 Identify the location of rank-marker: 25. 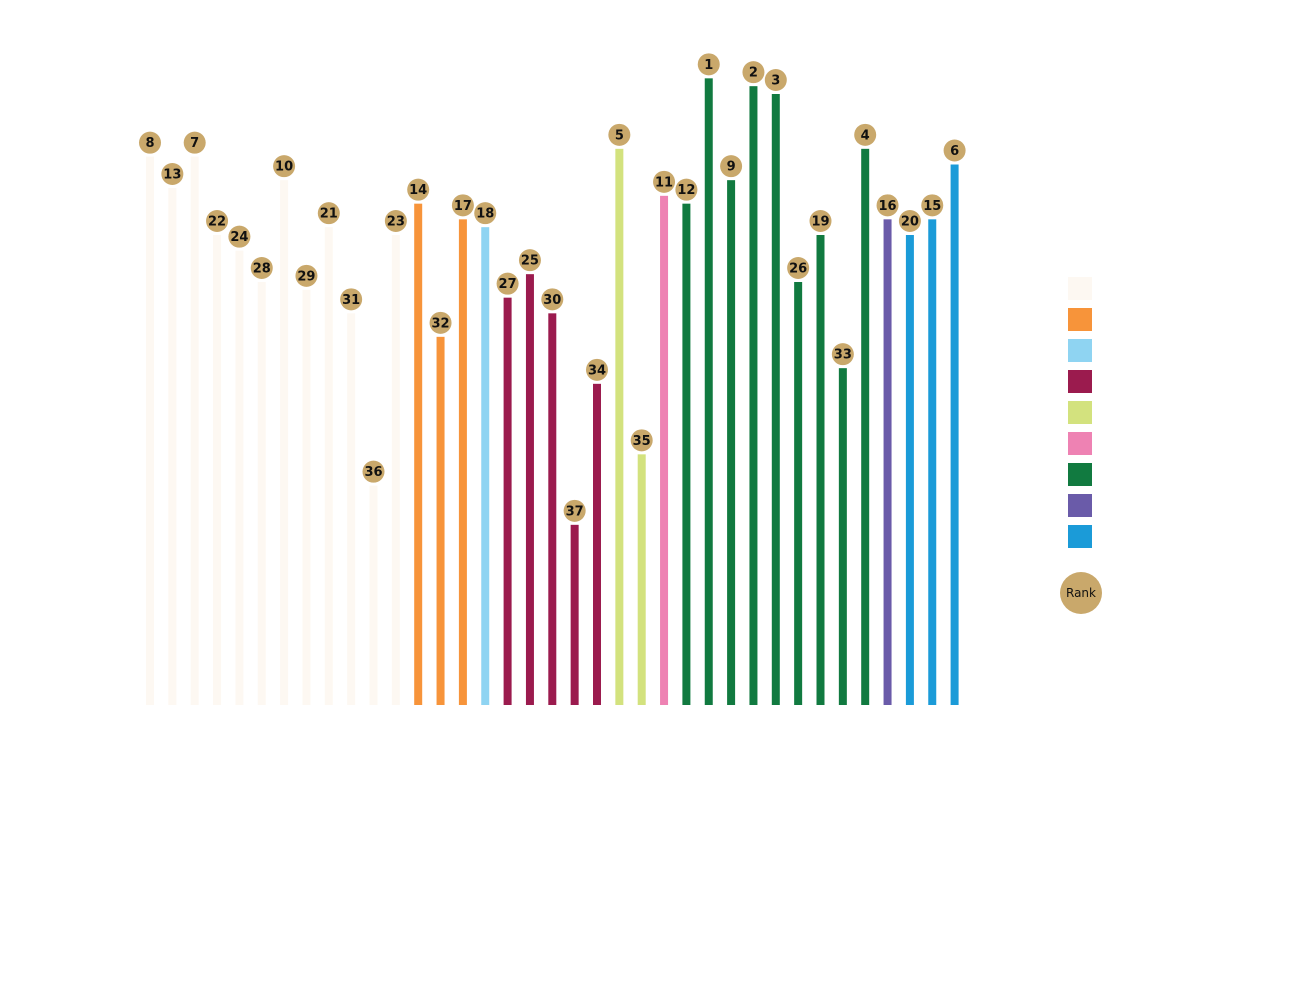
(529, 260).